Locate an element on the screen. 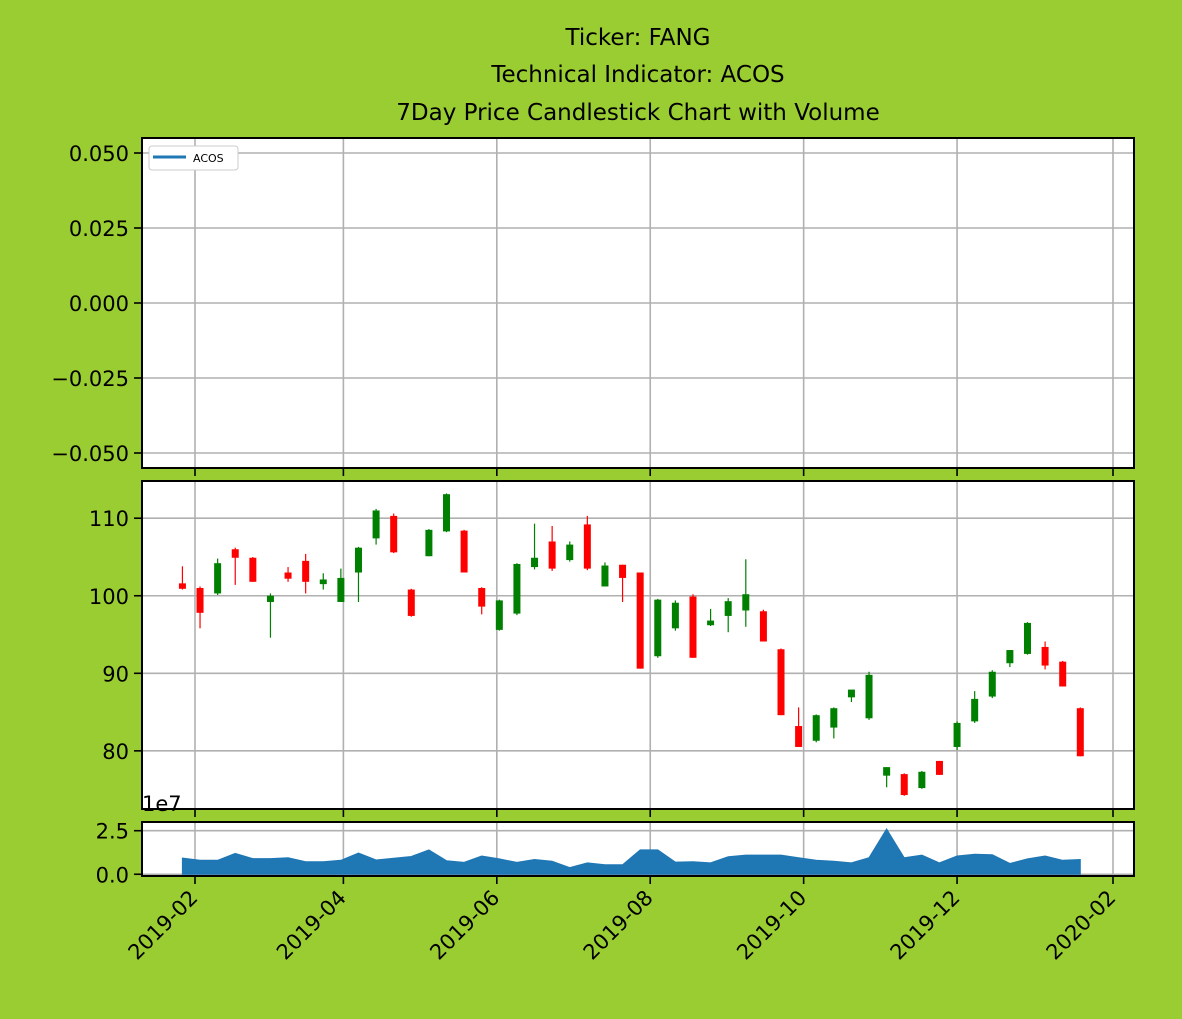 The height and width of the screenshot is (1019, 1182). volume-y-ticks: 2.5 0.0 is located at coordinates (119, 853).